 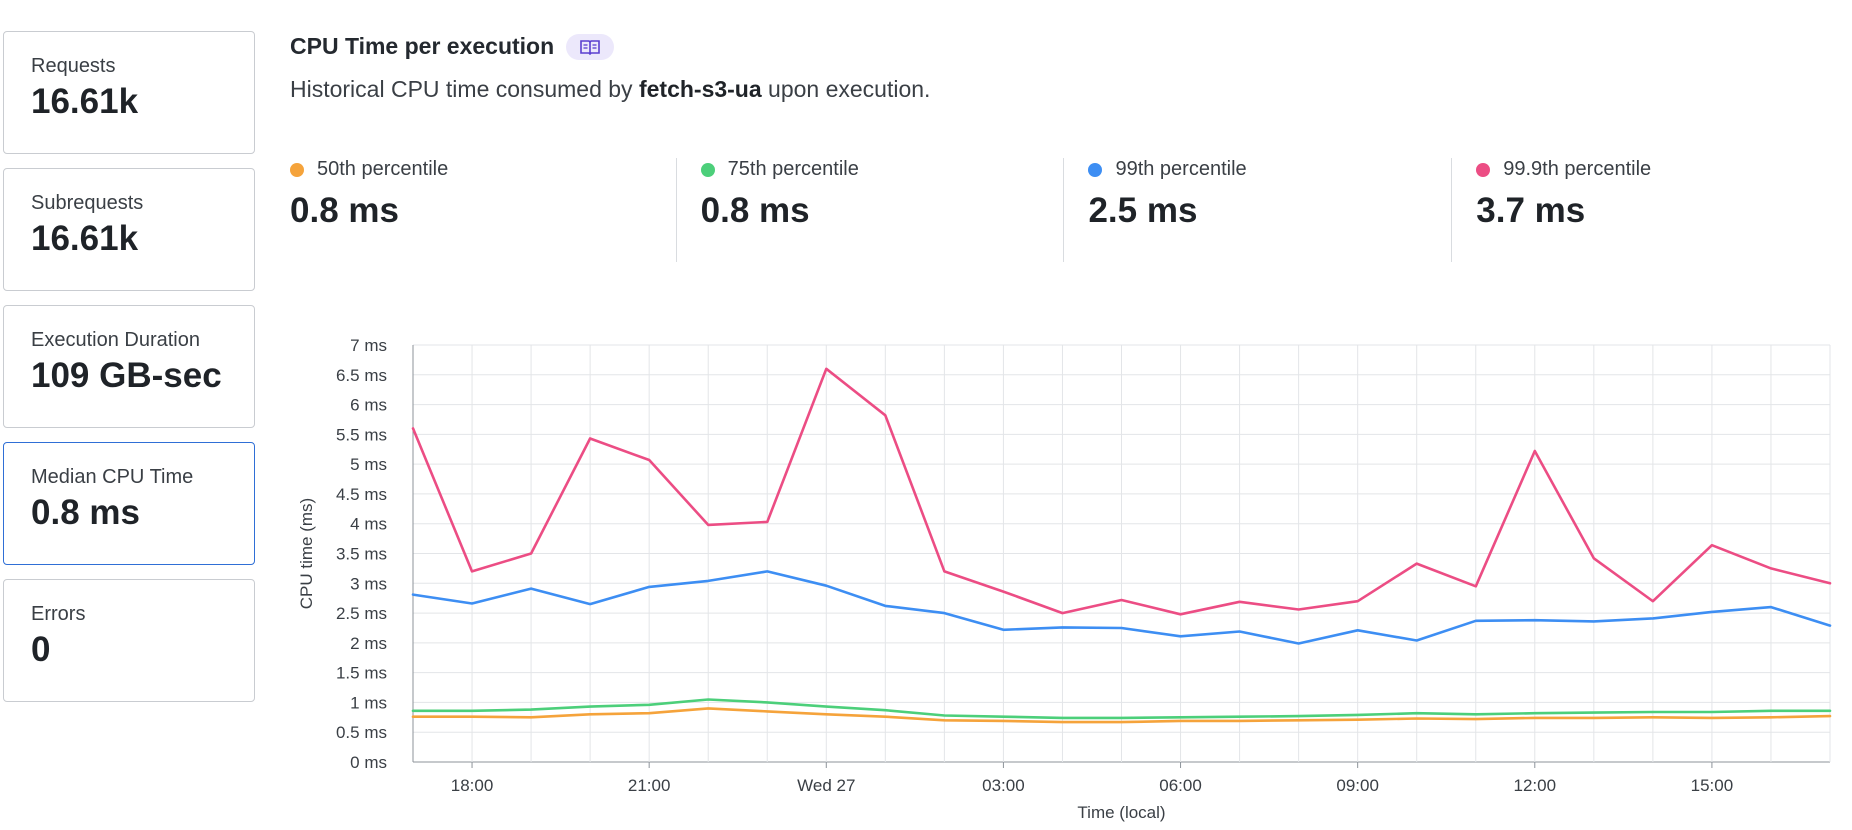 What do you see at coordinates (472, 785) in the screenshot?
I see `x-tick-label: 18:00` at bounding box center [472, 785].